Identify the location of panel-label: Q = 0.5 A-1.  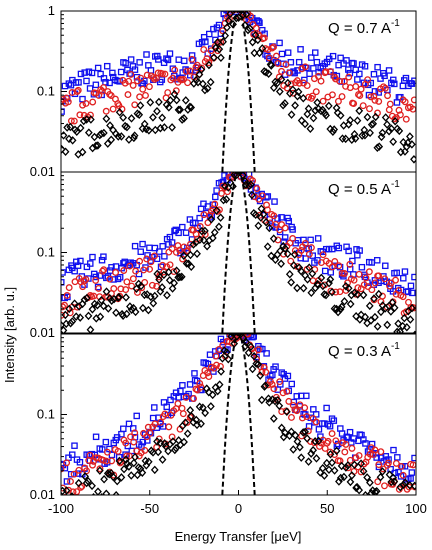
(364, 188).